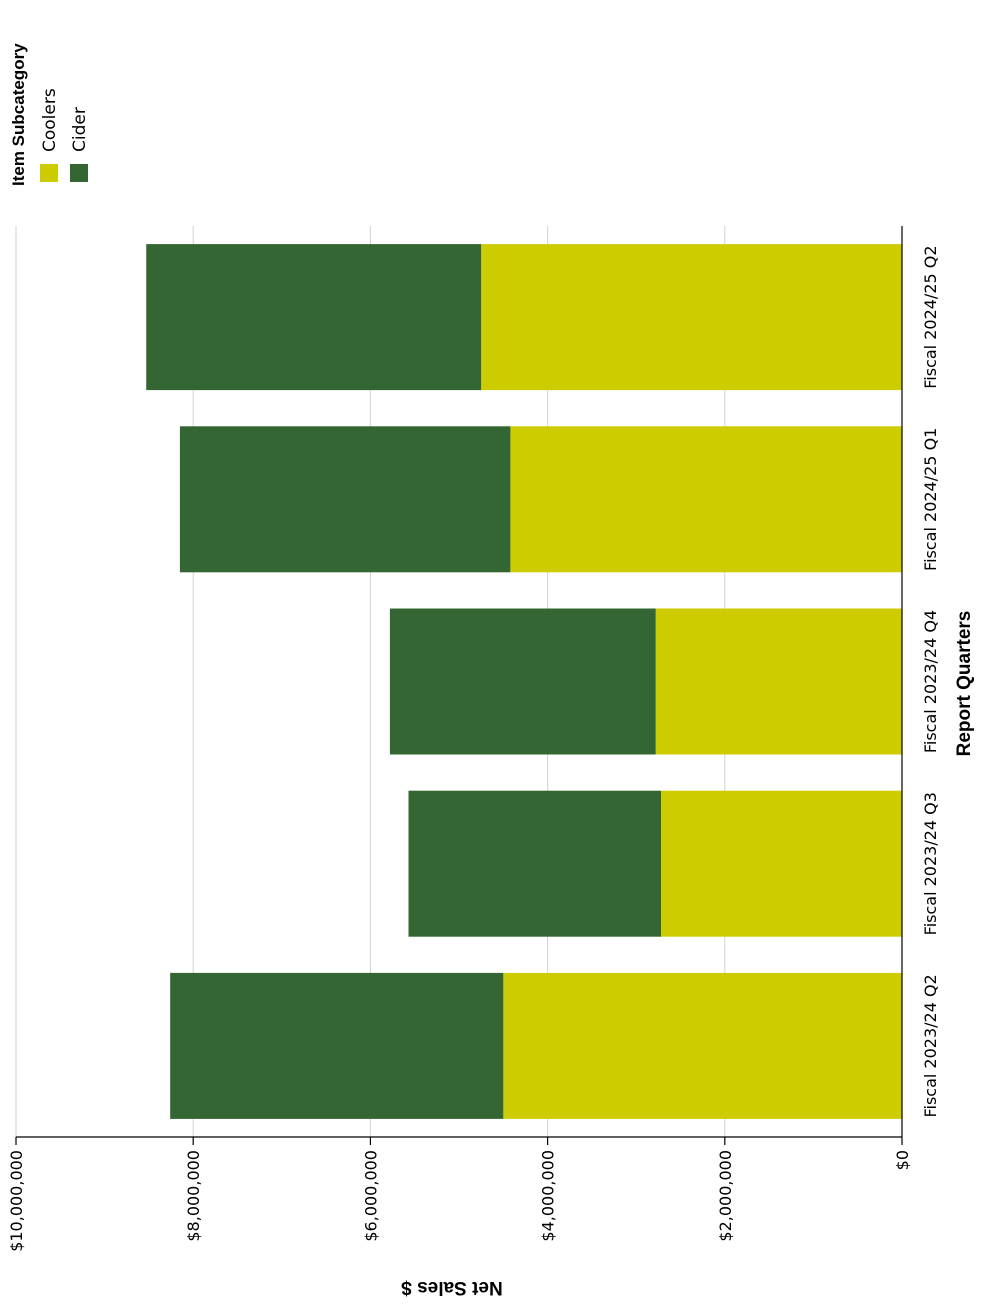 Image resolution: width=981 pixels, height=1315 pixels. I want to click on bar-coolers-fiscal-2023-24-q3, so click(781, 863).